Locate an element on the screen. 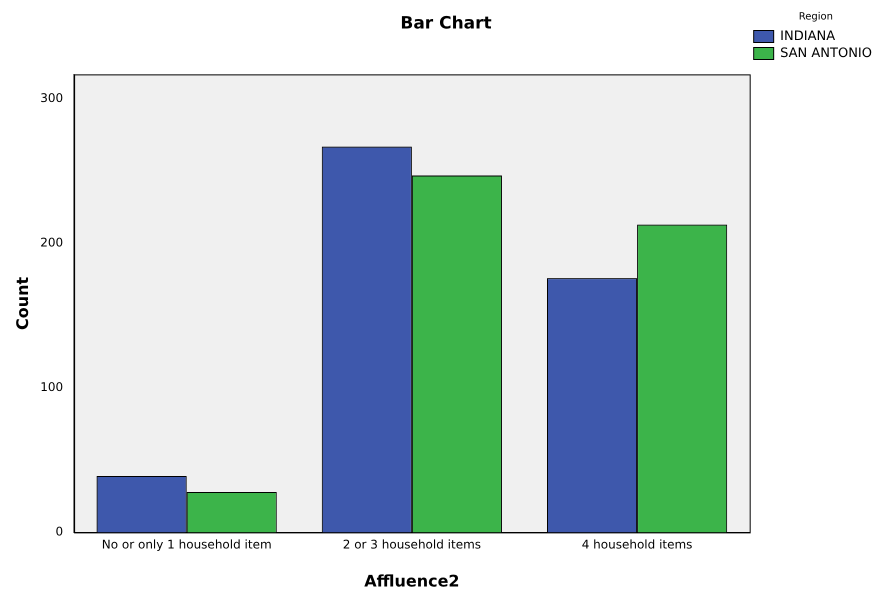 The image size is (892, 606). y-axis-title: Count is located at coordinates (22, 303).